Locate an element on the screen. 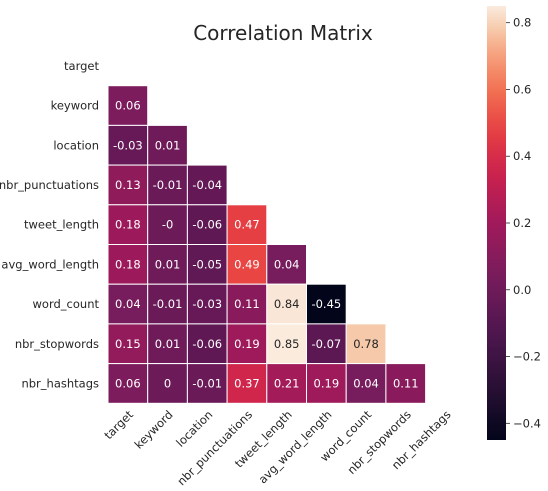 The image size is (548, 491). row-label: keyword is located at coordinates (75, 106).